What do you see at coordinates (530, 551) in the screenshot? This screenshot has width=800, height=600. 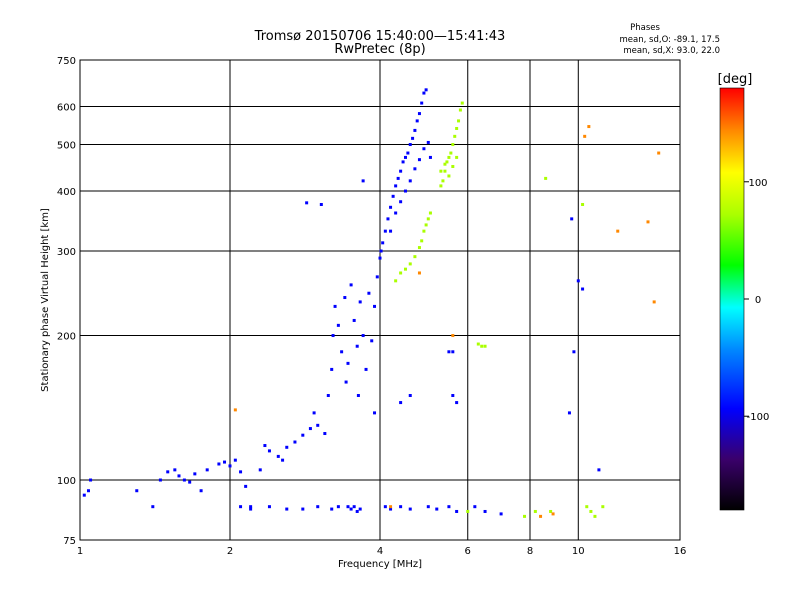 I see `x-tick-label: 8` at bounding box center [530, 551].